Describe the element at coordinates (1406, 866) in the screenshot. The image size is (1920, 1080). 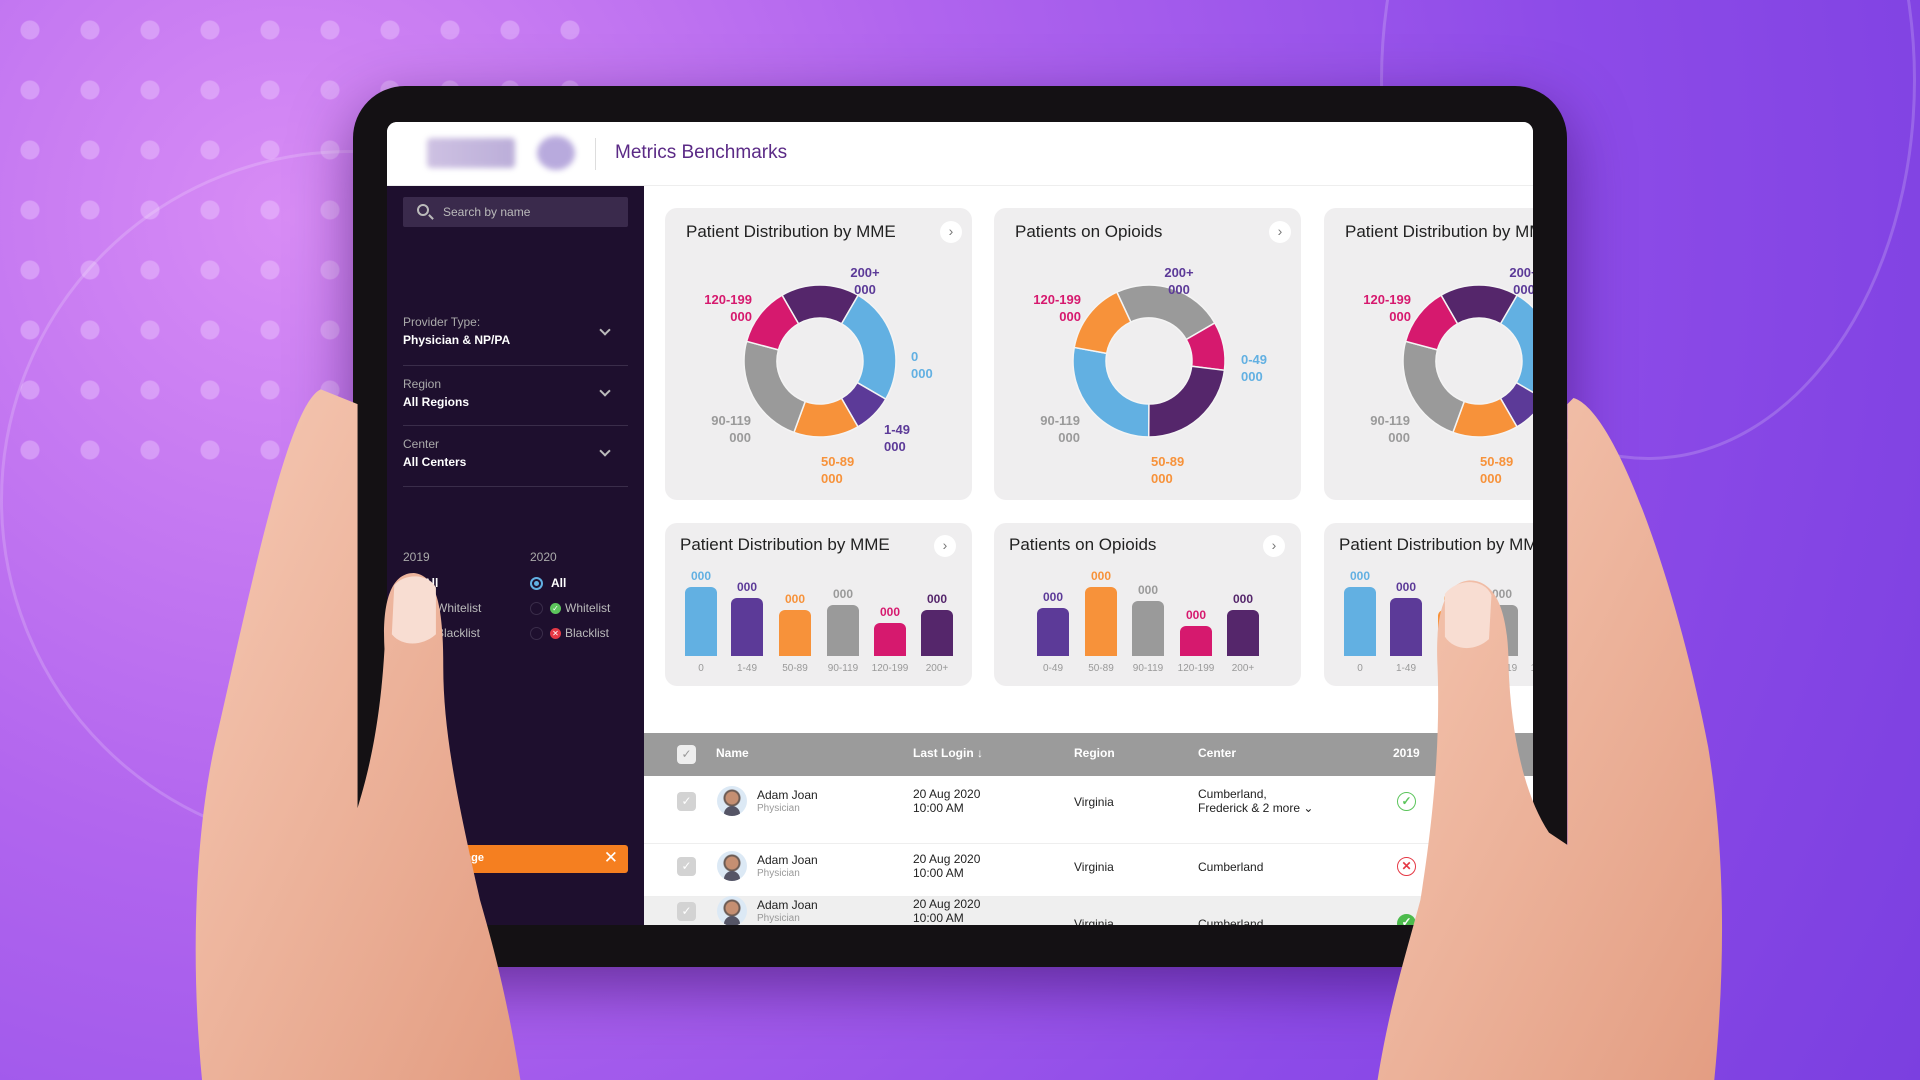
I see `x-circle-icon: ✕` at that location.